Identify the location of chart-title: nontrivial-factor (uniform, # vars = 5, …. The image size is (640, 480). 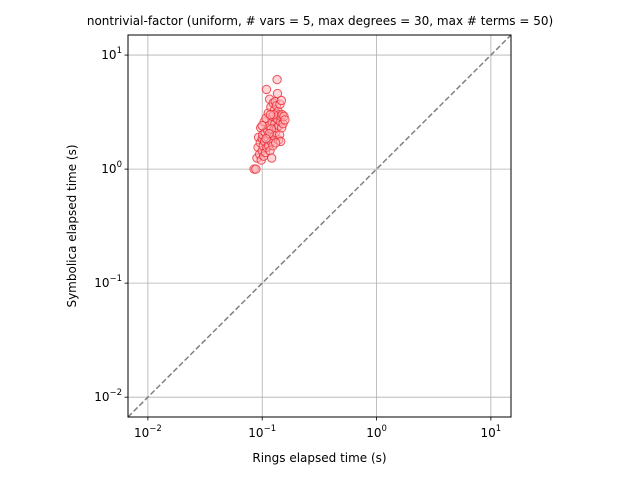
(320, 21).